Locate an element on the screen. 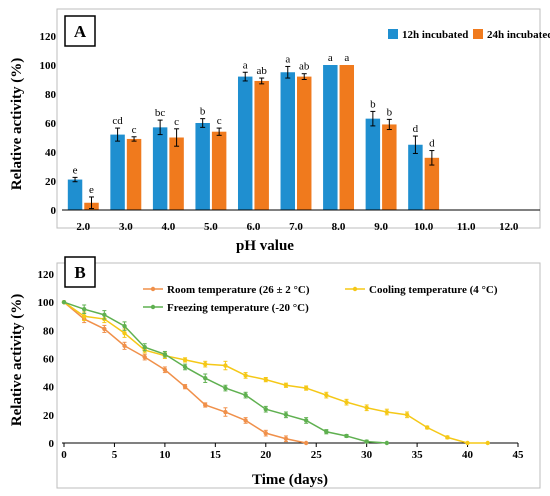 The image size is (550, 496). panel-b-y-tick-label: 40 is located at coordinates (49, 388).